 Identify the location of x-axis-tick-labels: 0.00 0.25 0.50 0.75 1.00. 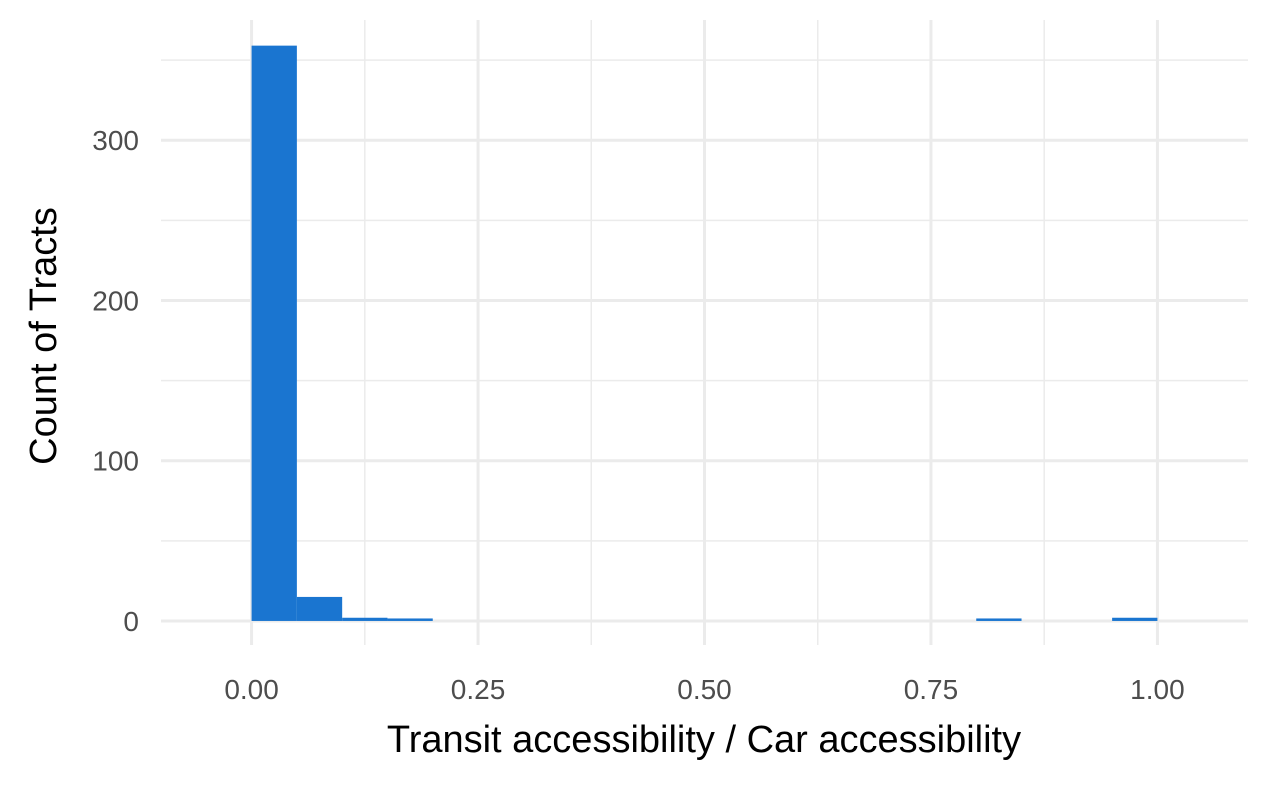
(704, 689).